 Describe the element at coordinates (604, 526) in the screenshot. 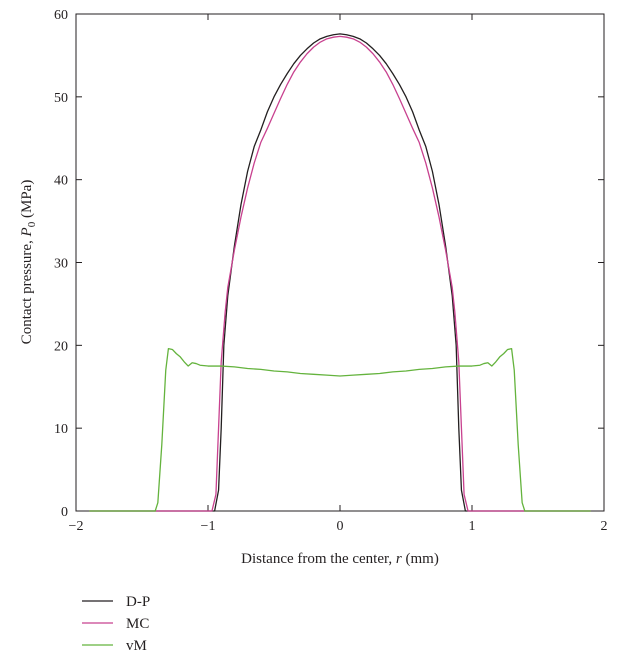

I see `x-tick-label: 2` at that location.